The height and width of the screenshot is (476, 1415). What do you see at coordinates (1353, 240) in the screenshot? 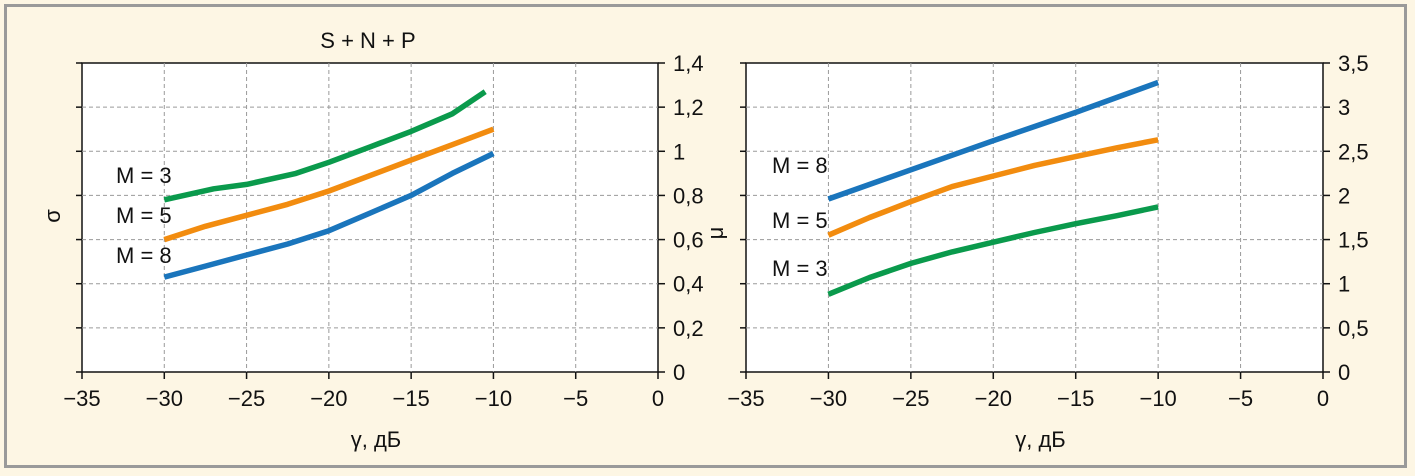
I see `y-tick-label: 1,5` at bounding box center [1353, 240].